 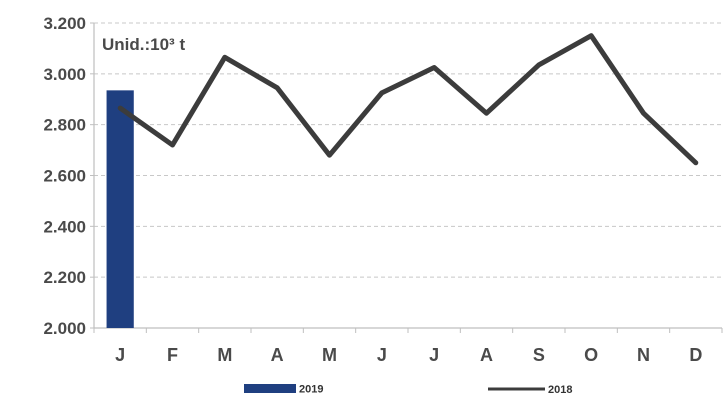 I want to click on legend-item-2019: 2019, so click(x=283, y=390).